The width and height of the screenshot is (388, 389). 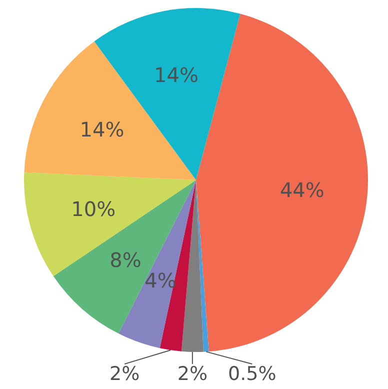 I want to click on data-label: 8%, so click(x=126, y=260).